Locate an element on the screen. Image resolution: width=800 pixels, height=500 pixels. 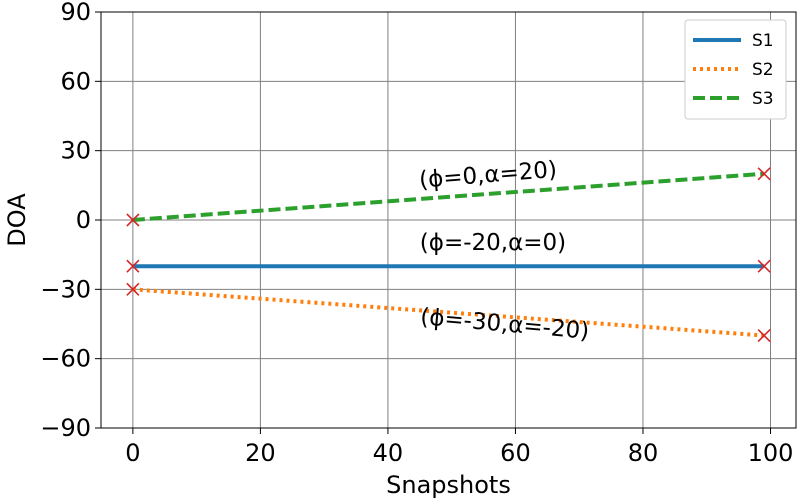
y-tick-label: 30 is located at coordinates (75, 151).